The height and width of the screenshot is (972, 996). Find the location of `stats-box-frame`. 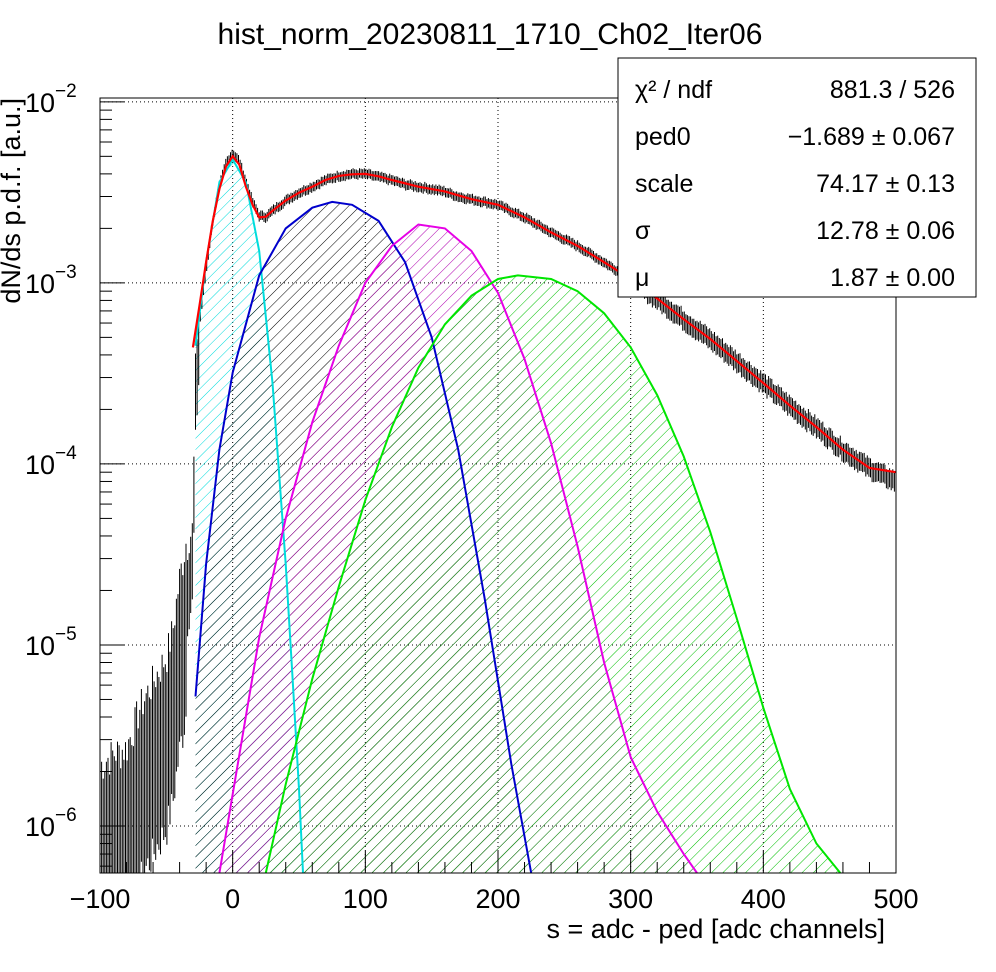

stats-box-frame is located at coordinates (797, 177).